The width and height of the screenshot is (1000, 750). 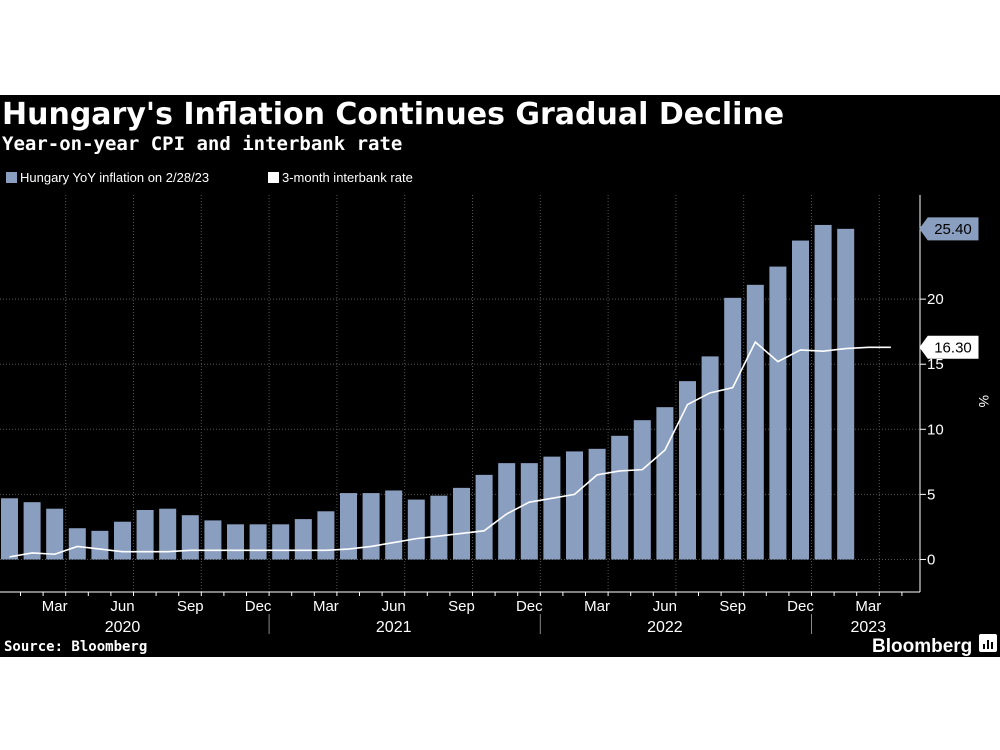 What do you see at coordinates (953, 229) in the screenshot?
I see `last-value-label: 25.40` at bounding box center [953, 229].